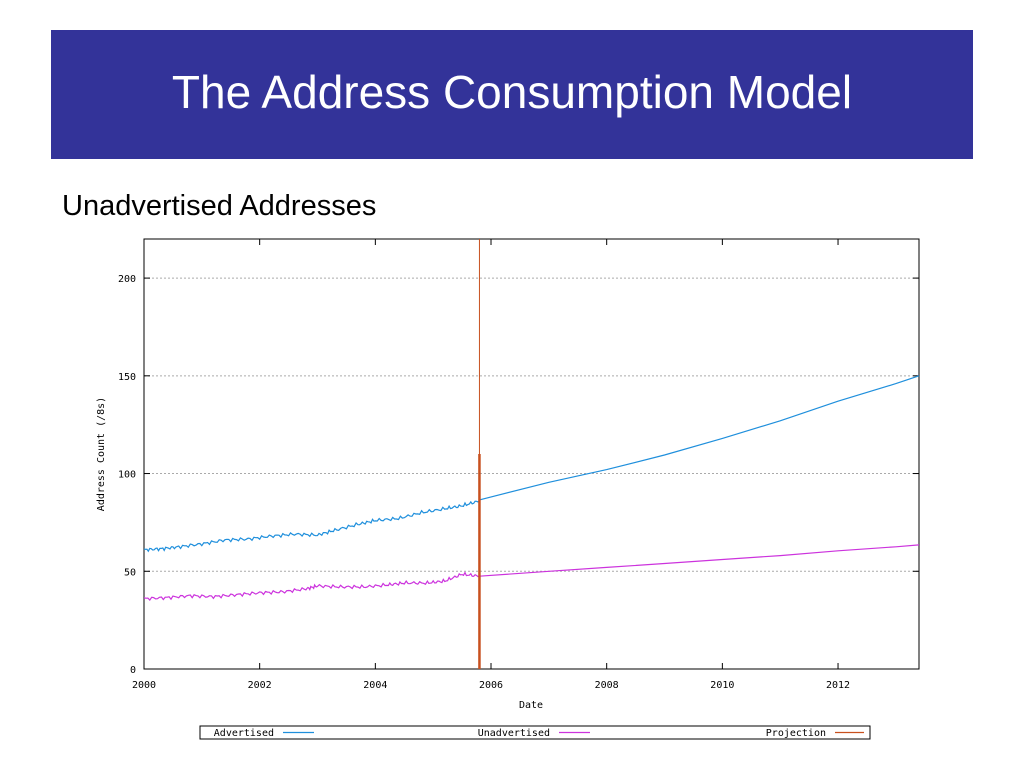 This screenshot has height=768, width=1024. I want to click on legend-label-unadvertised: Unadvertised, so click(514, 733).